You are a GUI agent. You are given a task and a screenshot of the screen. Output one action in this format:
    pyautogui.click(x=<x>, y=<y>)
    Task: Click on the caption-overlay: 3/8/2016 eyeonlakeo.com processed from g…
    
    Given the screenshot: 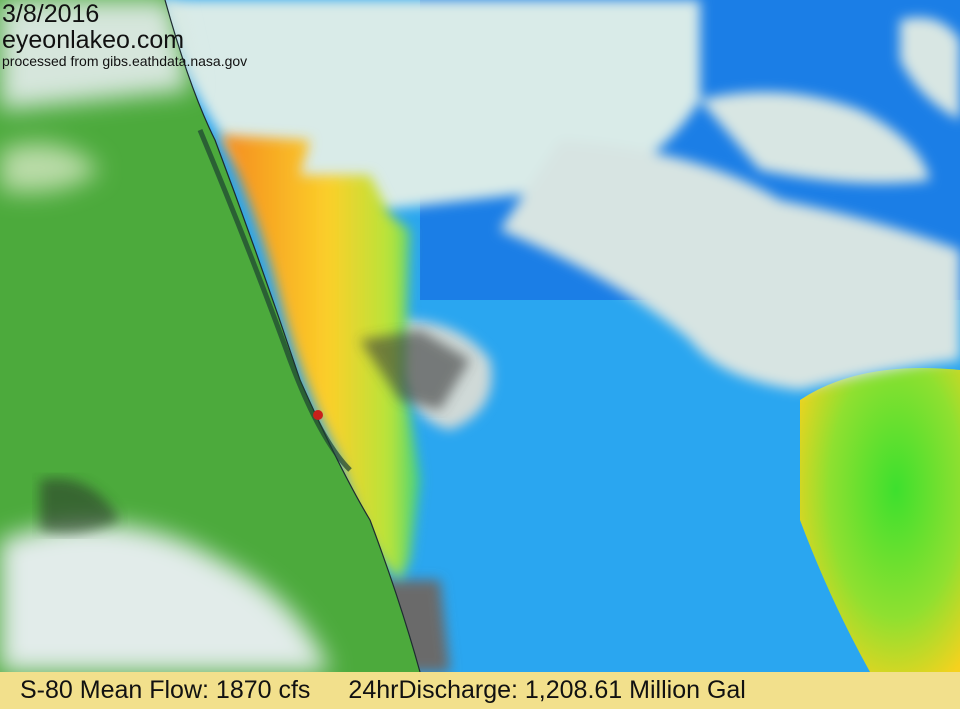 What is the action you would take?
    pyautogui.click(x=125, y=34)
    